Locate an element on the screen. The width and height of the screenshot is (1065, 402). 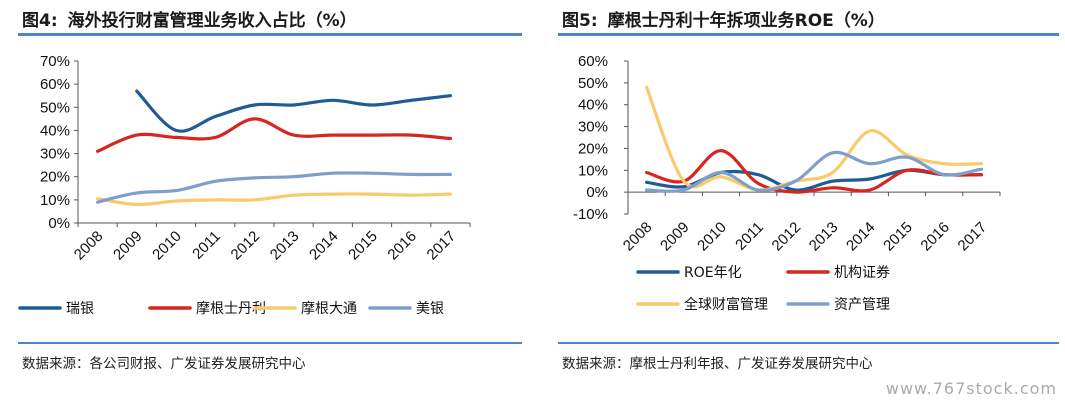
figure-5-title: 图5: 摩根士丹利十年拆项业务ROE（%） is located at coordinates (723, 18).